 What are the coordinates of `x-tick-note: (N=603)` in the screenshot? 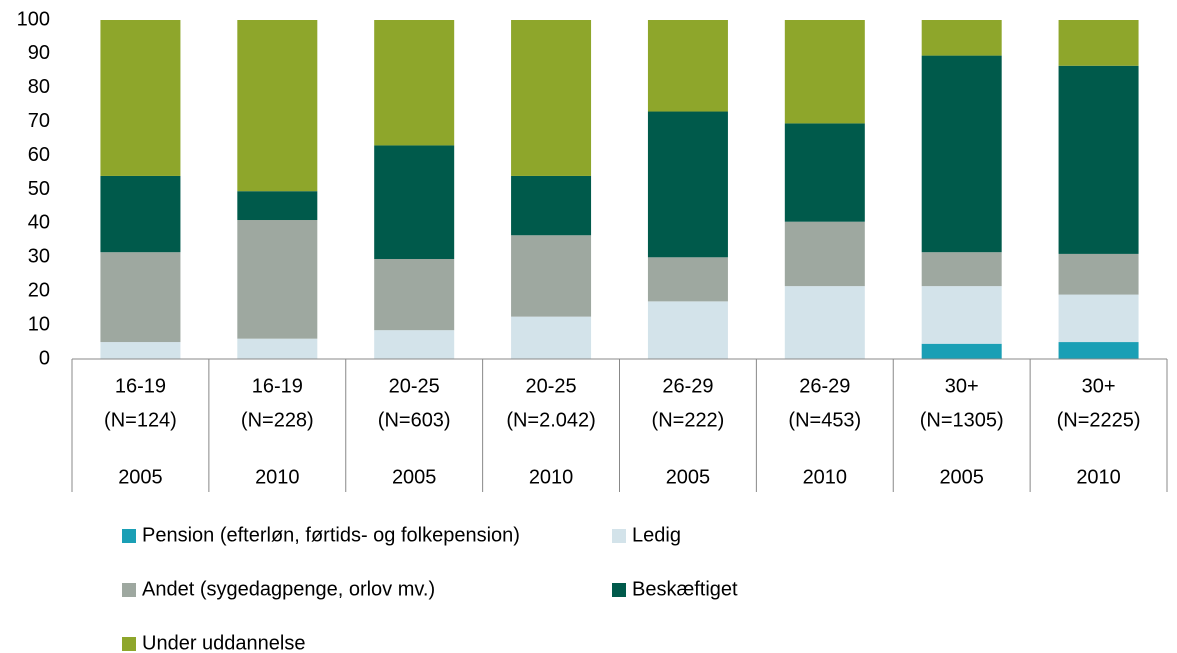 It's located at (414, 420).